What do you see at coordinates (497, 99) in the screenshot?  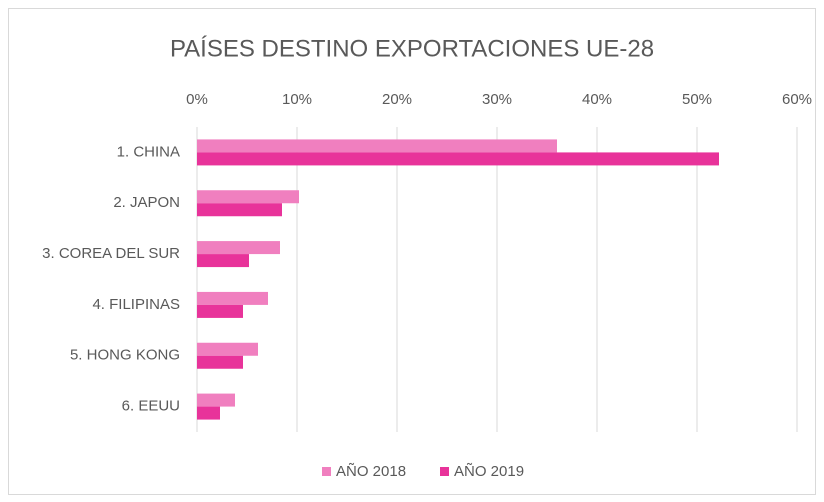 I see `x-tick-label: 30%` at bounding box center [497, 99].